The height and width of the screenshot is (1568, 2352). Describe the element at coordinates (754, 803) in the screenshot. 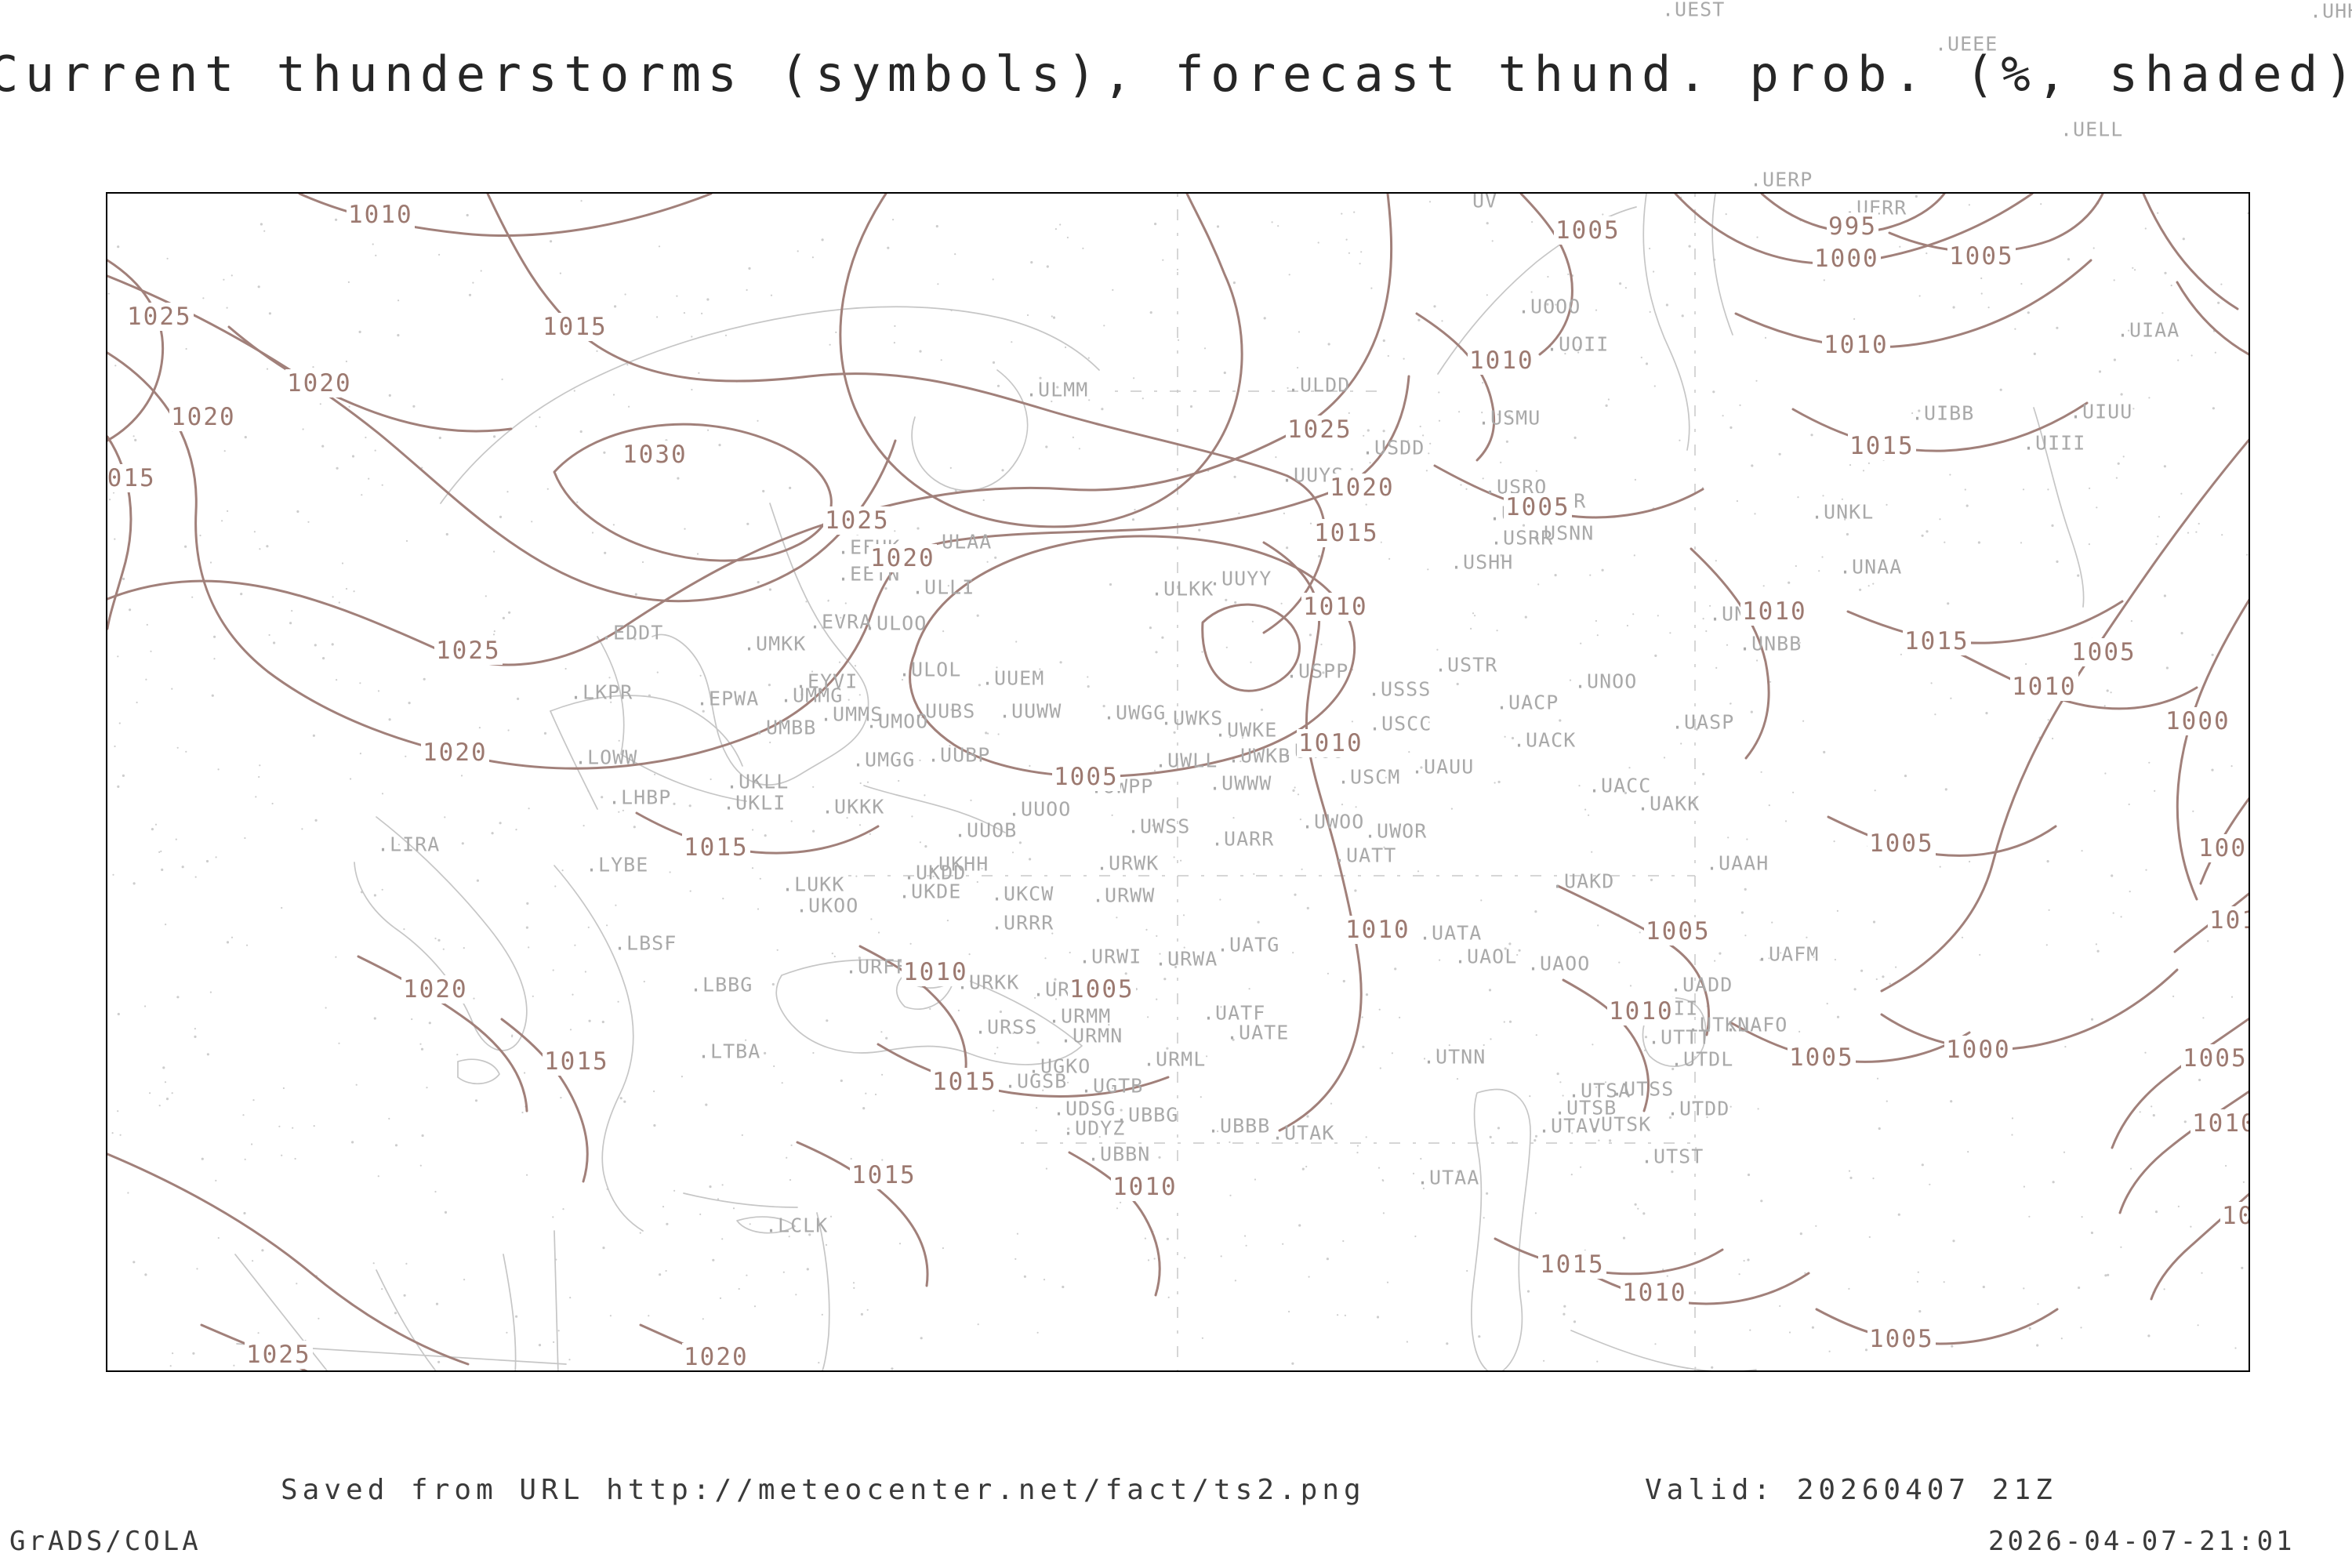

I see `station-label: .UKLI` at that location.